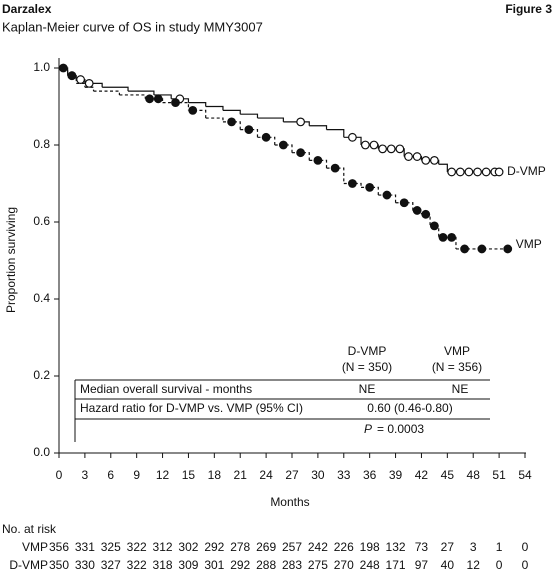  I want to click on x-tick-label: 12, so click(163, 475).